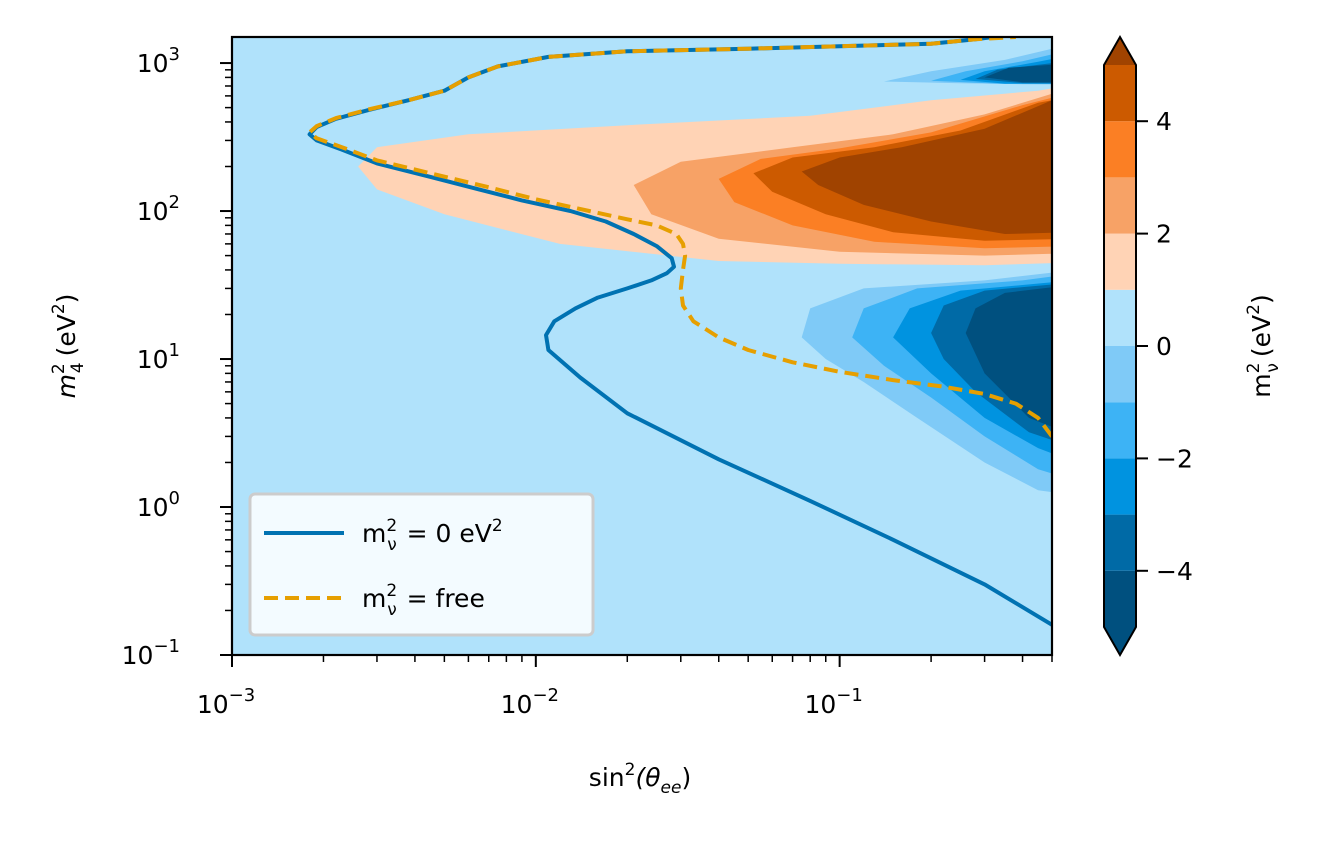 The image size is (1330, 841). Describe the element at coordinates (1120, 51) in the screenshot. I see `colorbar-extend-max` at that location.